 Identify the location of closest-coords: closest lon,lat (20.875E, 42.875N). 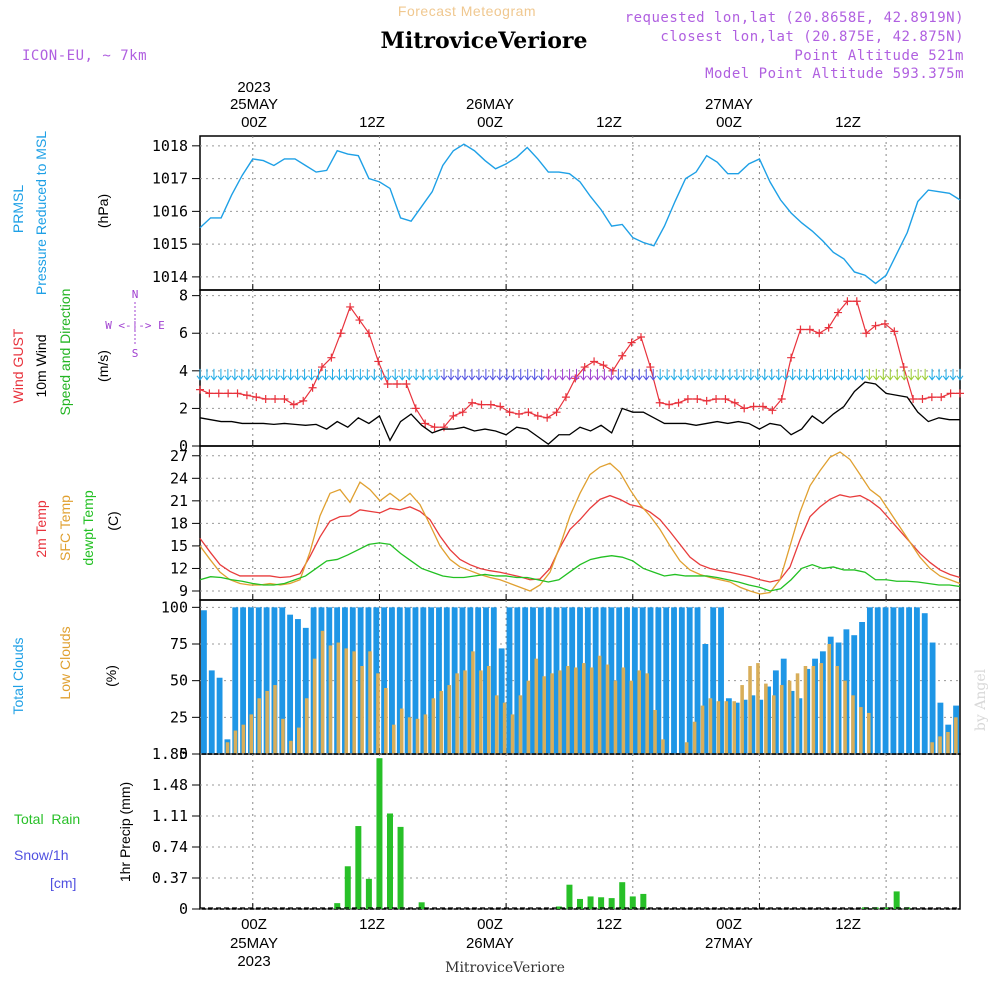
(812, 37).